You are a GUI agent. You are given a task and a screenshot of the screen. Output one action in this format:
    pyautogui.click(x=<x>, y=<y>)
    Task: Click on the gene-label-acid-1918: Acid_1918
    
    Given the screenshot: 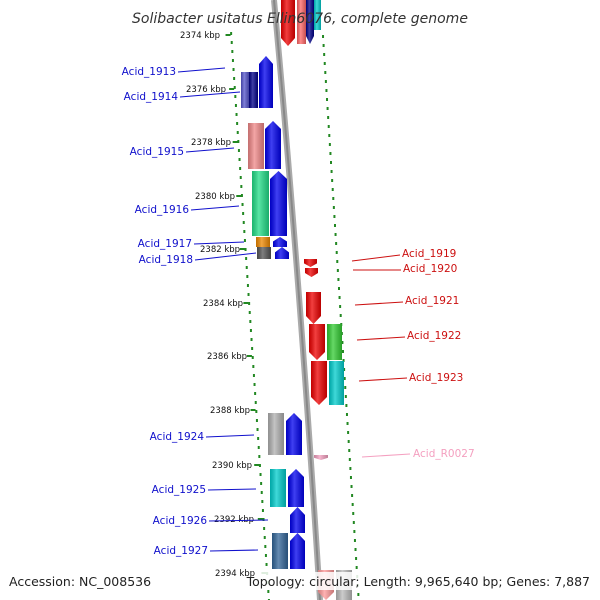 What is the action you would take?
    pyautogui.click(x=166, y=260)
    